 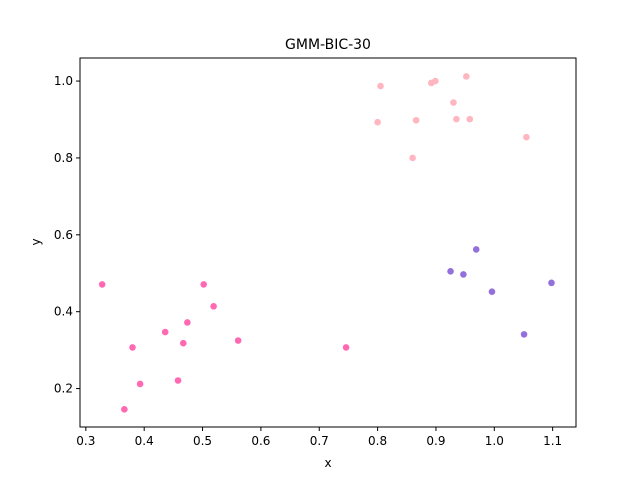 I want to click on x-axis-label: x, so click(x=327, y=463).